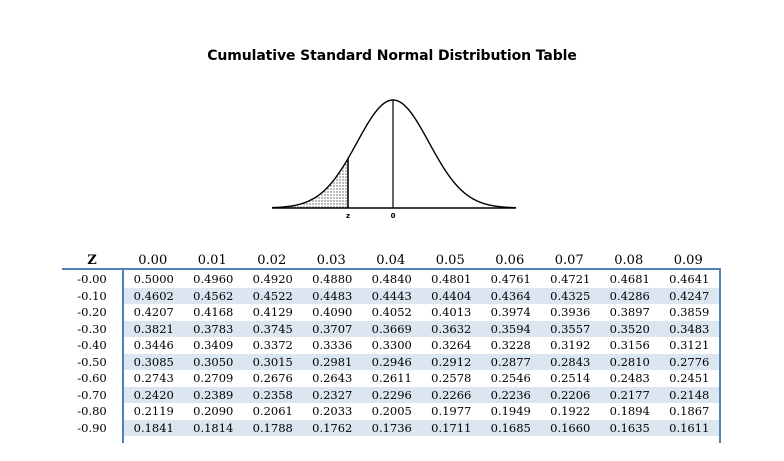 This screenshot has width=784, height=461. I want to click on header-divider, so click(92, 269).